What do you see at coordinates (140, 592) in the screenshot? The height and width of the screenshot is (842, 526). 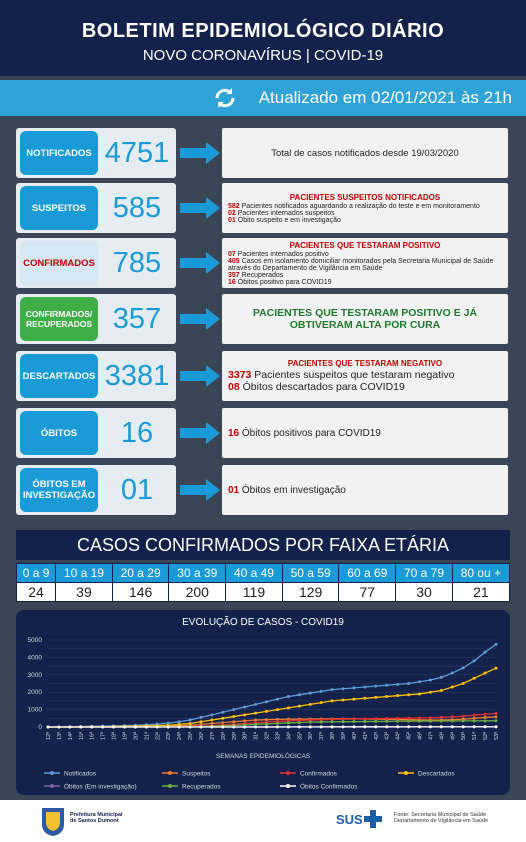 I see `age-count: 146` at bounding box center [140, 592].